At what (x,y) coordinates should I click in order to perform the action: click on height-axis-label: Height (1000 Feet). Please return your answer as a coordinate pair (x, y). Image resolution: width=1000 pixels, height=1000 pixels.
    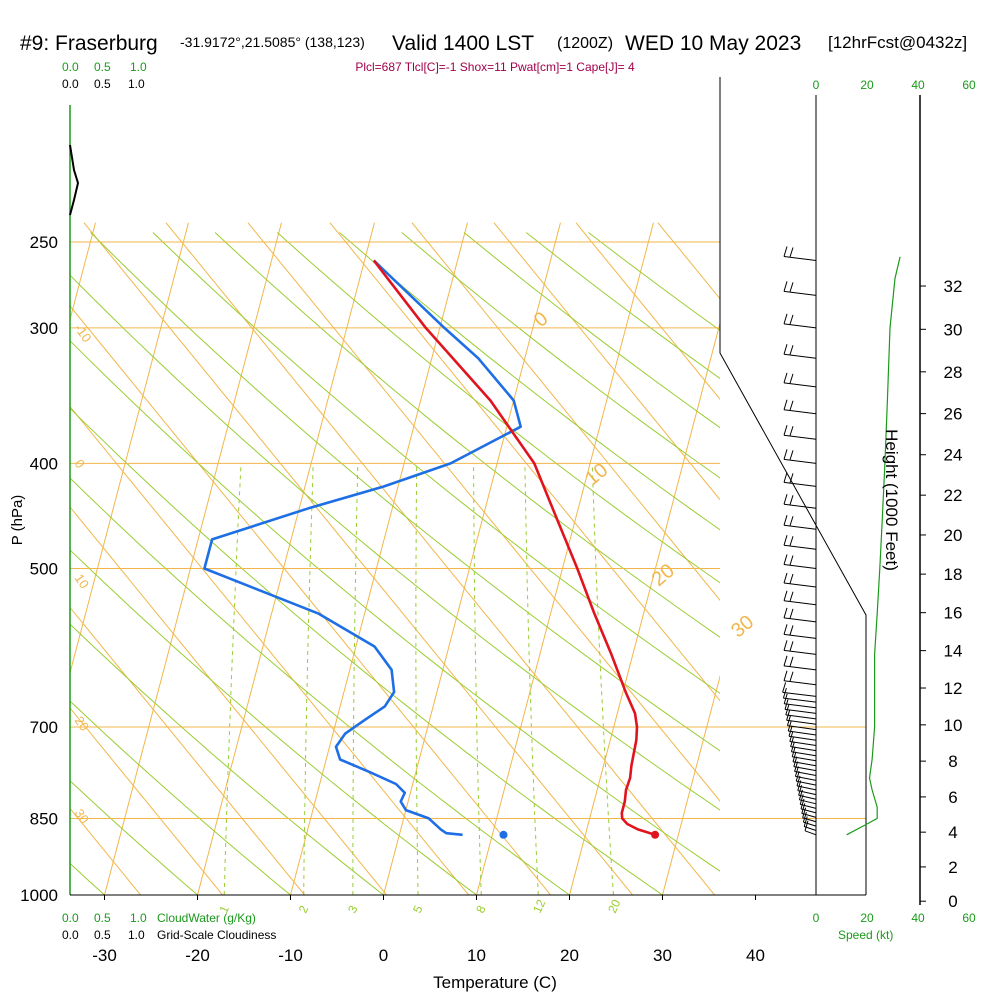
    Looking at the image, I should click on (891, 500).